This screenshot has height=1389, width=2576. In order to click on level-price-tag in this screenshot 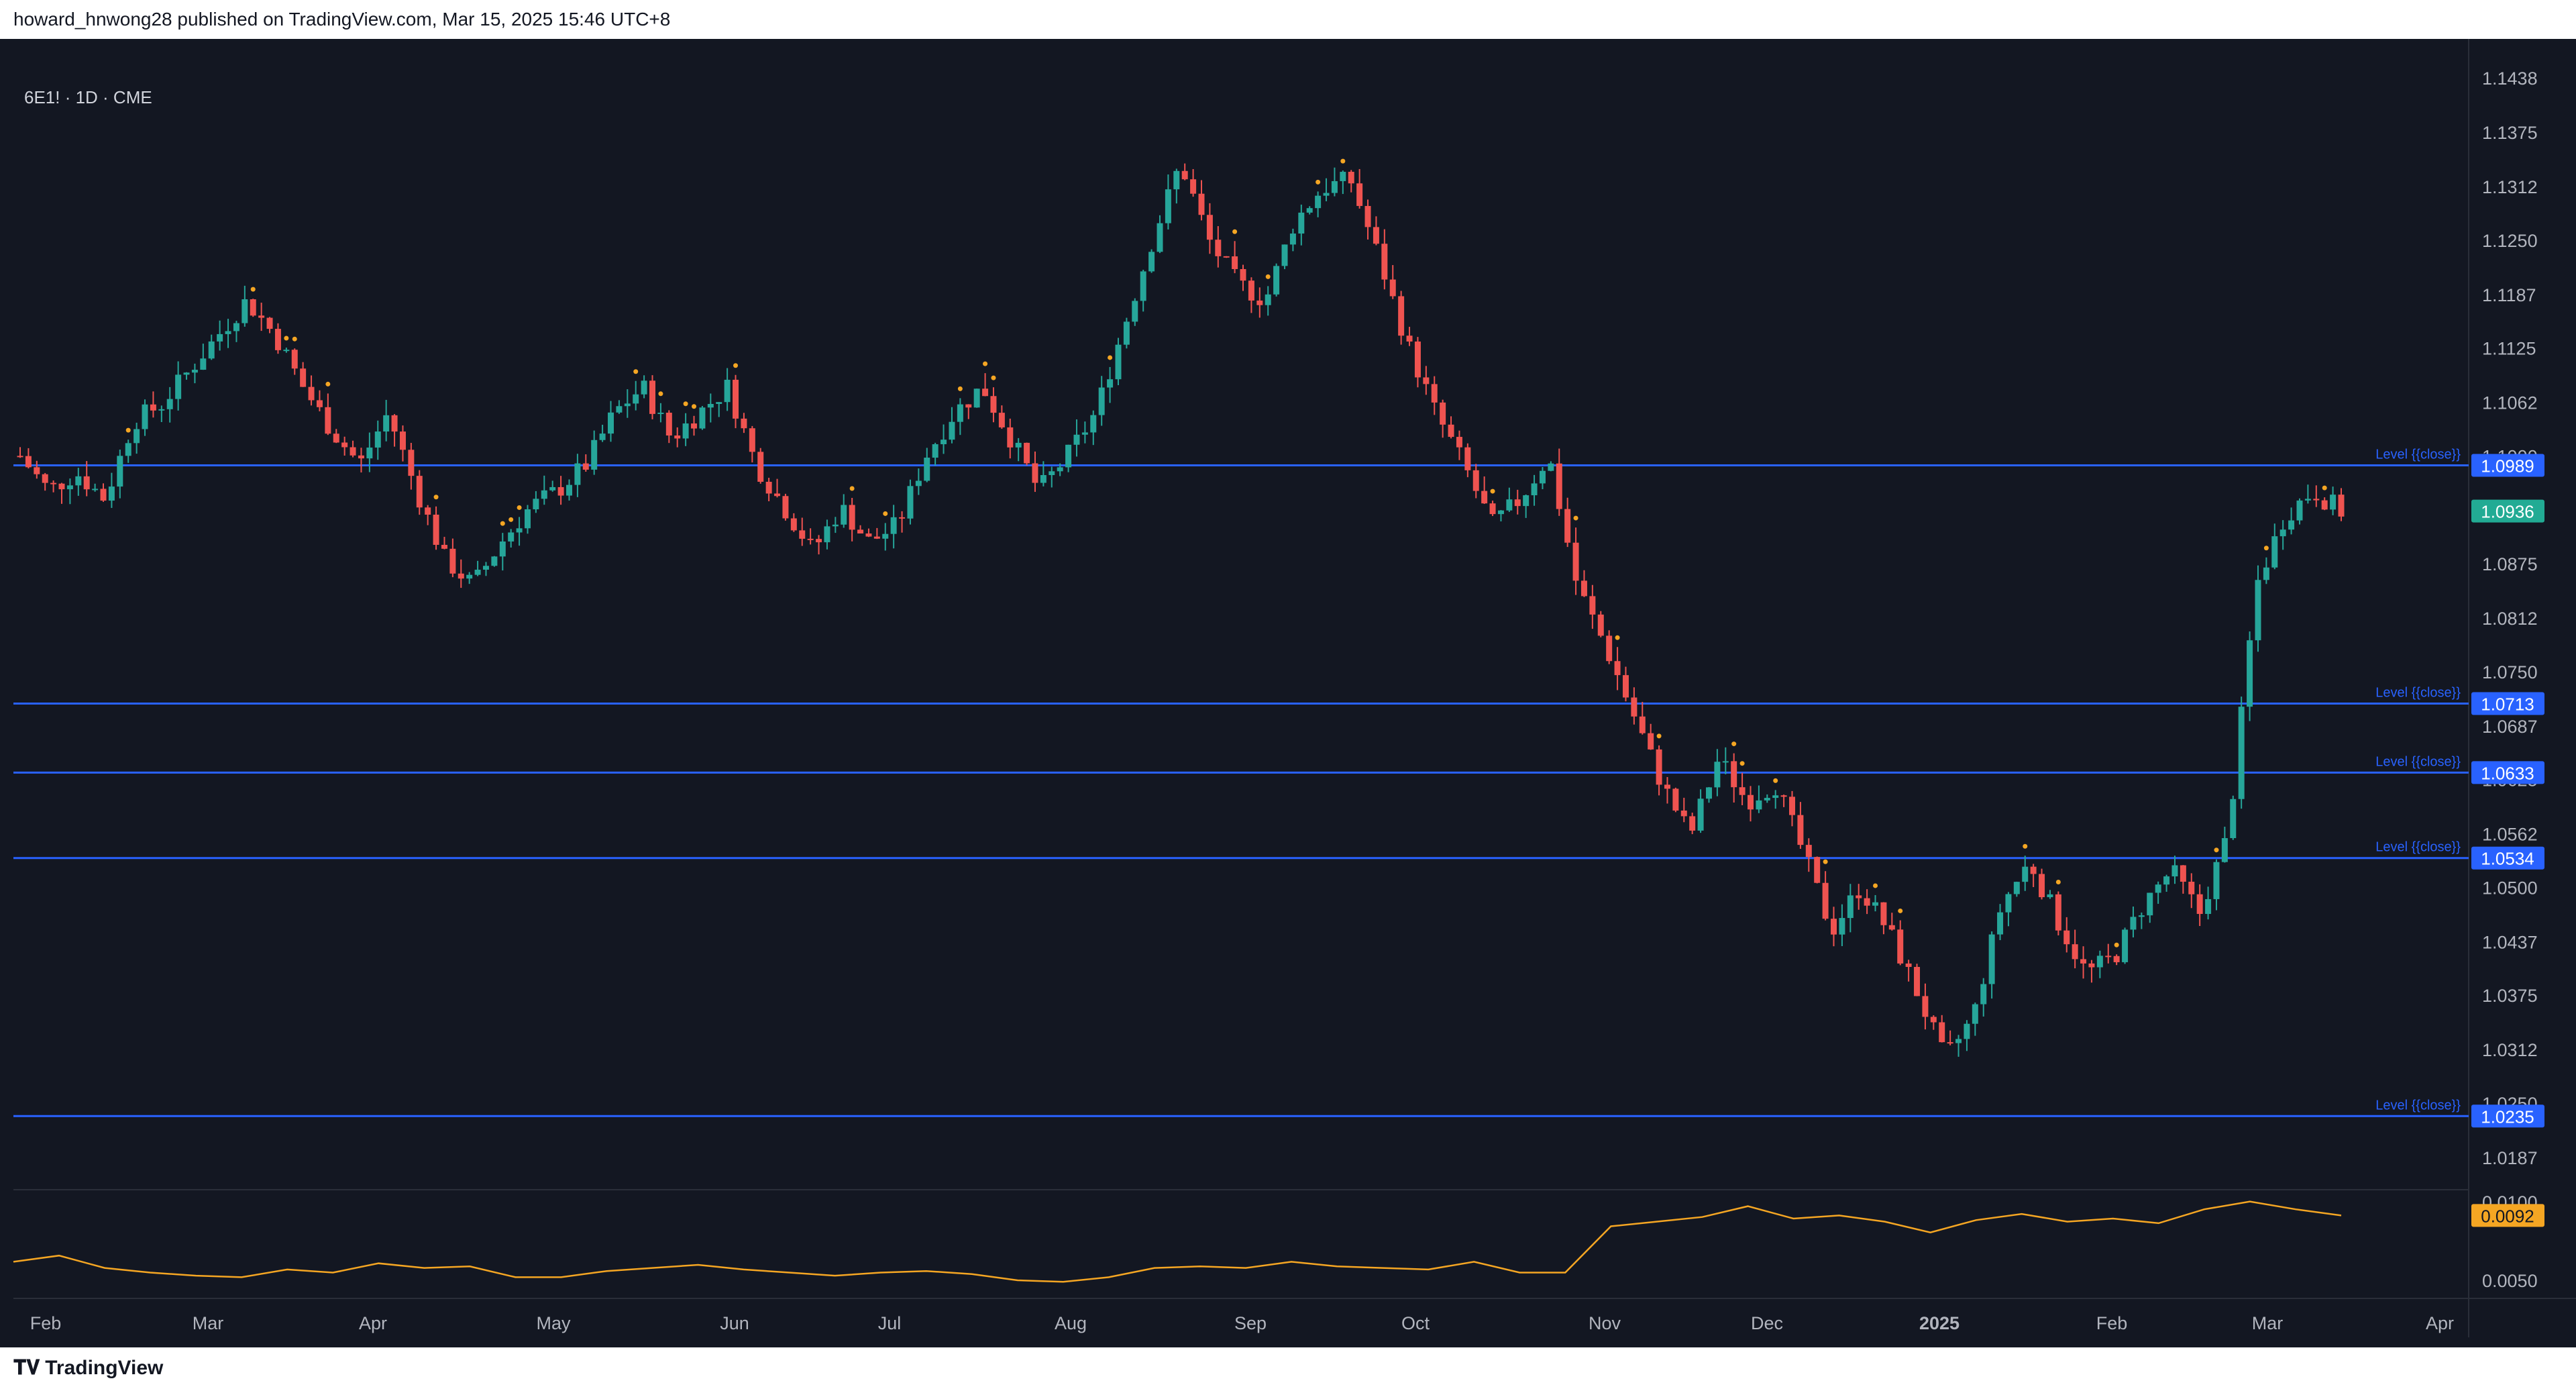, I will do `click(2507, 704)`.